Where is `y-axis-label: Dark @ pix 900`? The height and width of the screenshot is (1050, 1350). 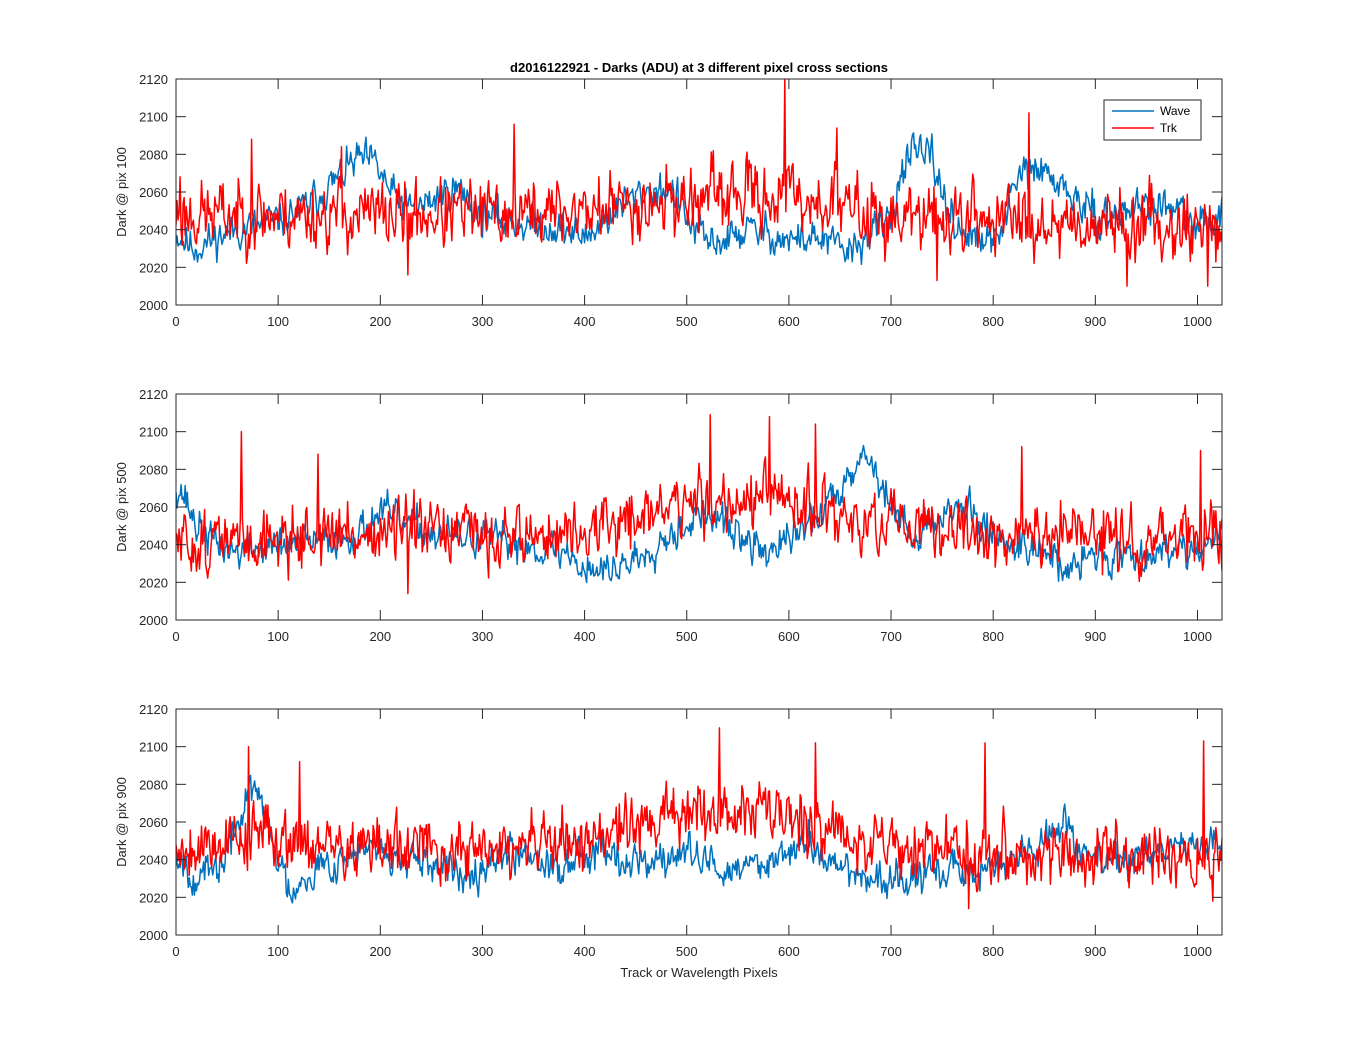
y-axis-label: Dark @ pix 900 is located at coordinates (121, 822).